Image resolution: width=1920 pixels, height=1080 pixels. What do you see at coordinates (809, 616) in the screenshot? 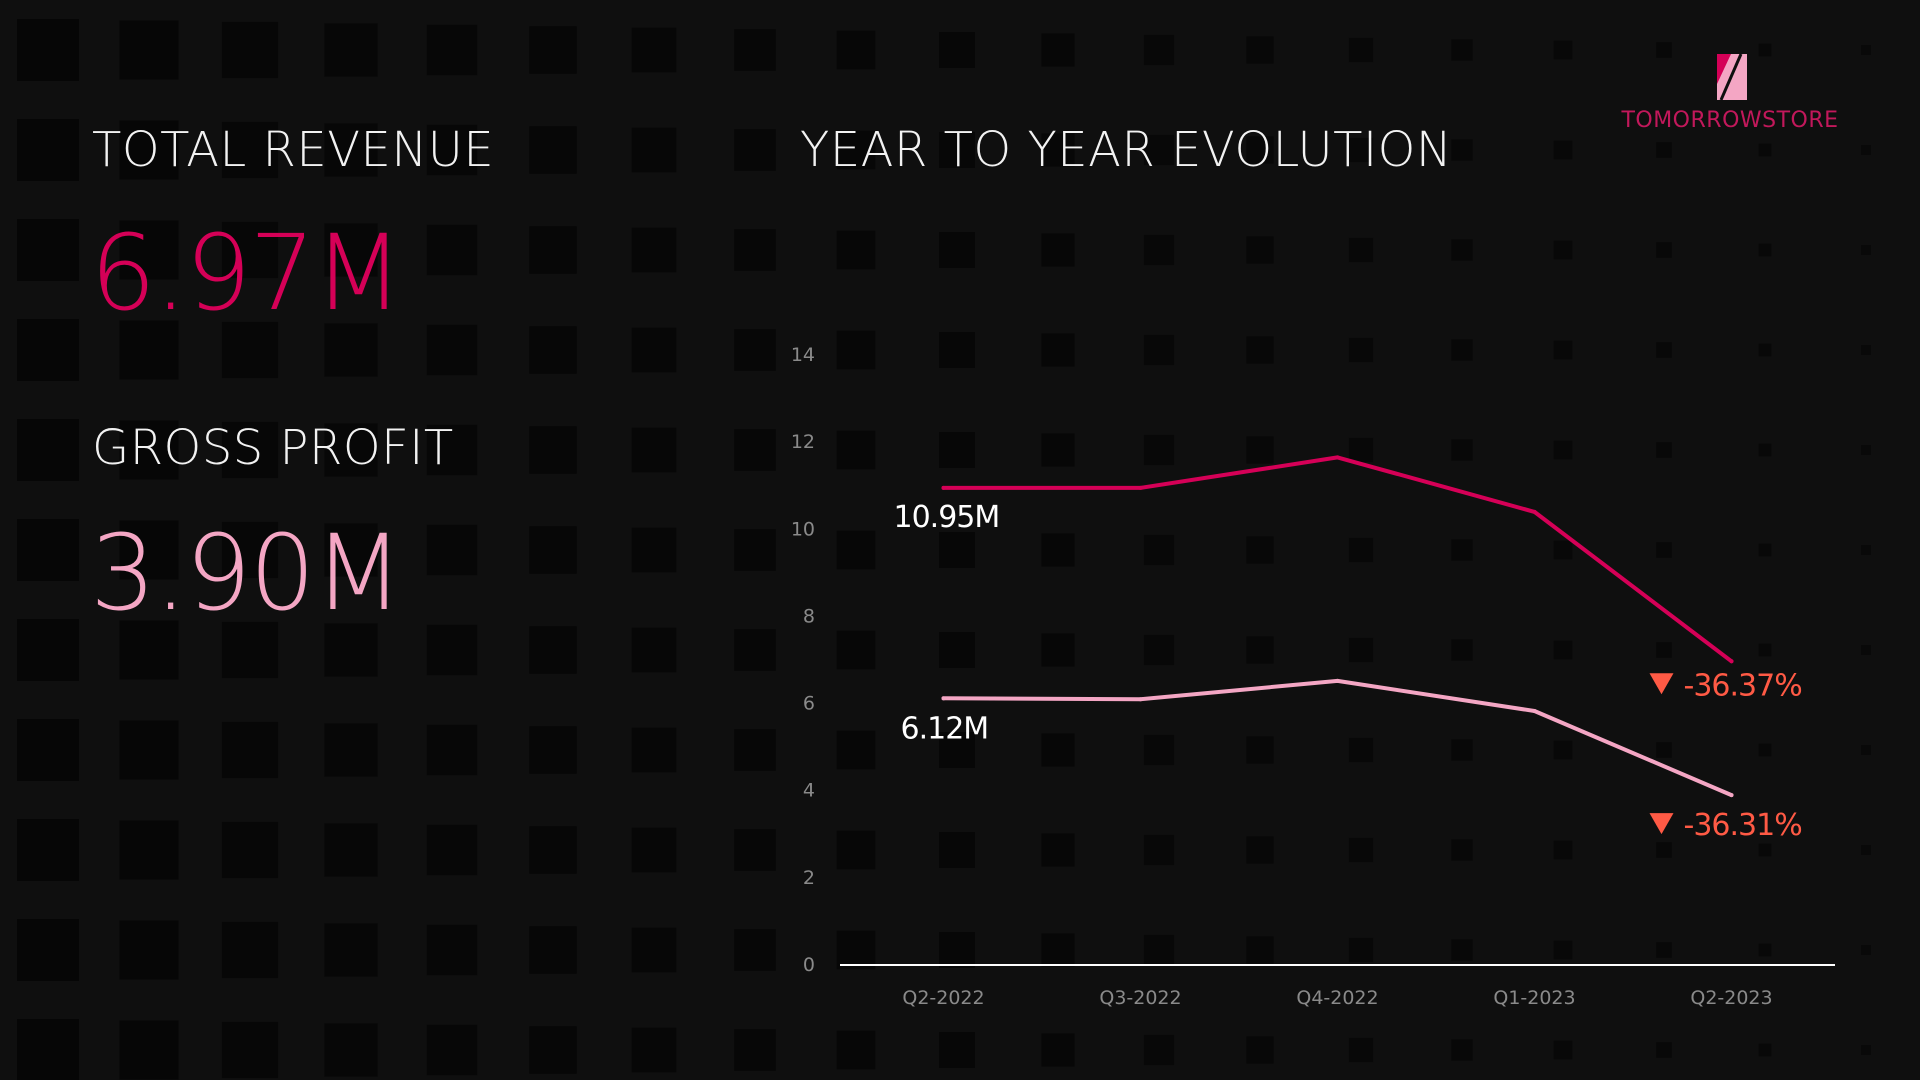
I see `y-tick-label: 8` at bounding box center [809, 616].